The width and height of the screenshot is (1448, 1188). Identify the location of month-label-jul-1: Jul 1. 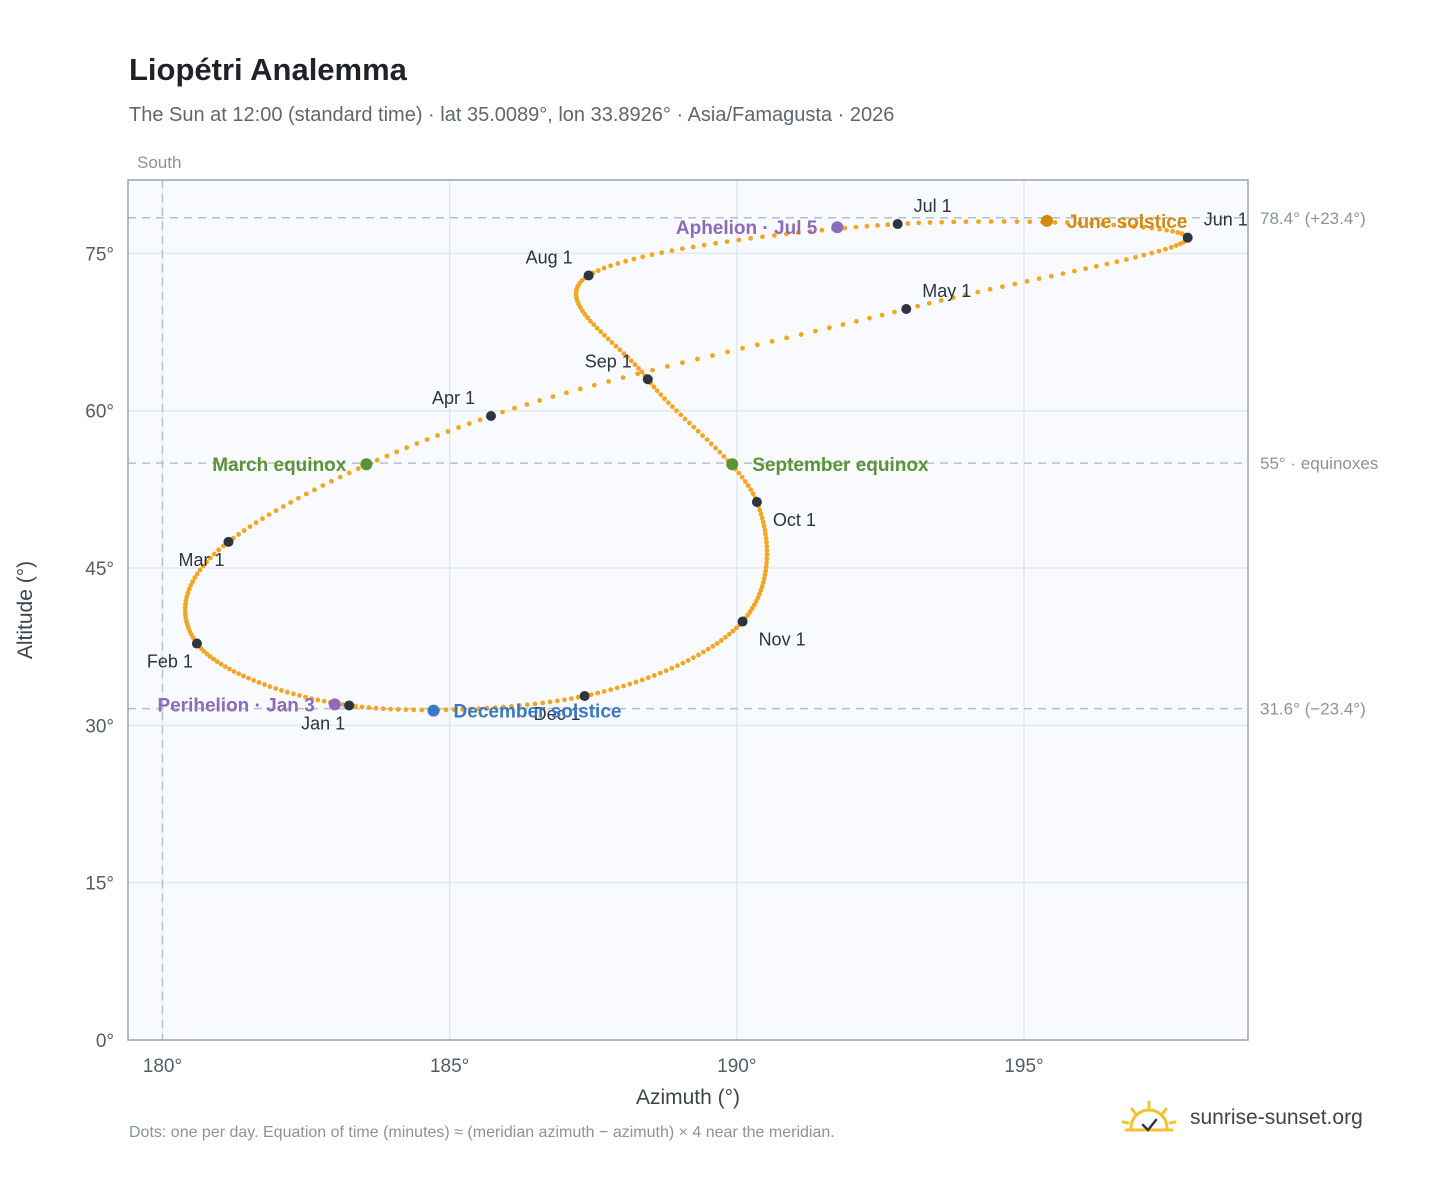
(933, 206).